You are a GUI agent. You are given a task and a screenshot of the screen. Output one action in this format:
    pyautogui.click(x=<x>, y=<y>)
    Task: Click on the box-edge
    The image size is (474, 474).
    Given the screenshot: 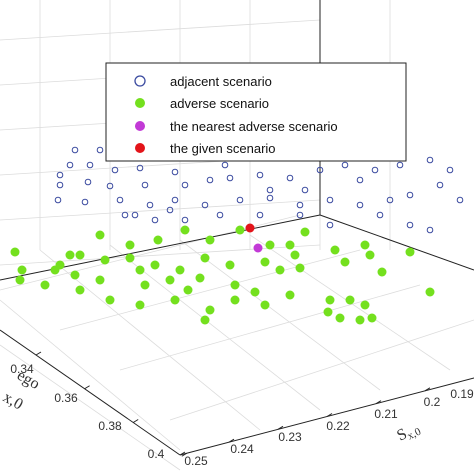 What is the action you would take?
    pyautogui.click(x=396, y=242)
    